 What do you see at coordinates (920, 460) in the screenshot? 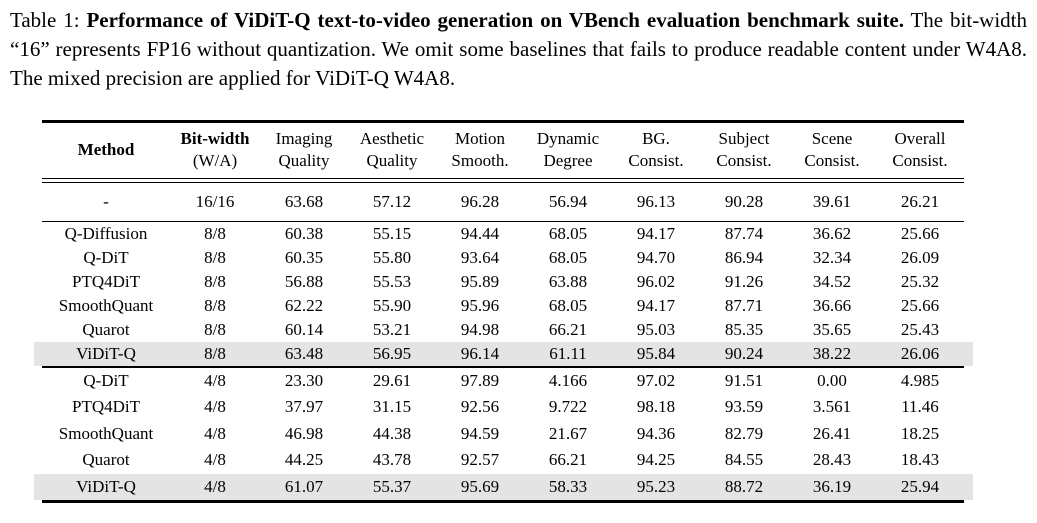
I see `table-cell: 18.43` at bounding box center [920, 460].